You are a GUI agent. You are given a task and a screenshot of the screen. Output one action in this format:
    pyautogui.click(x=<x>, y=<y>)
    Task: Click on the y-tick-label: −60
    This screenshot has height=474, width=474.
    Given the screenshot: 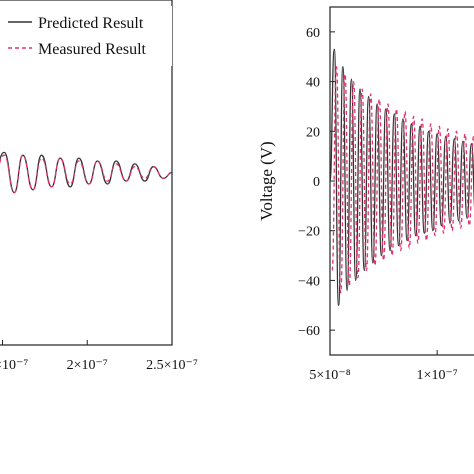 What is the action you would take?
    pyautogui.click(x=309, y=331)
    